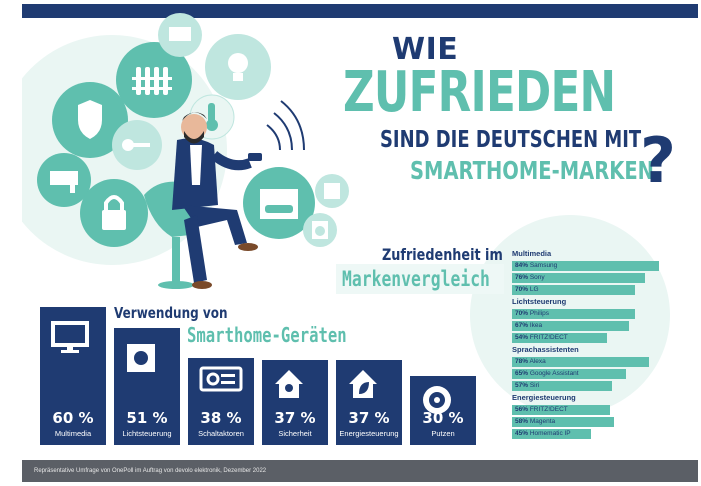  I want to click on brand-value-label: 84%, so click(522, 265).